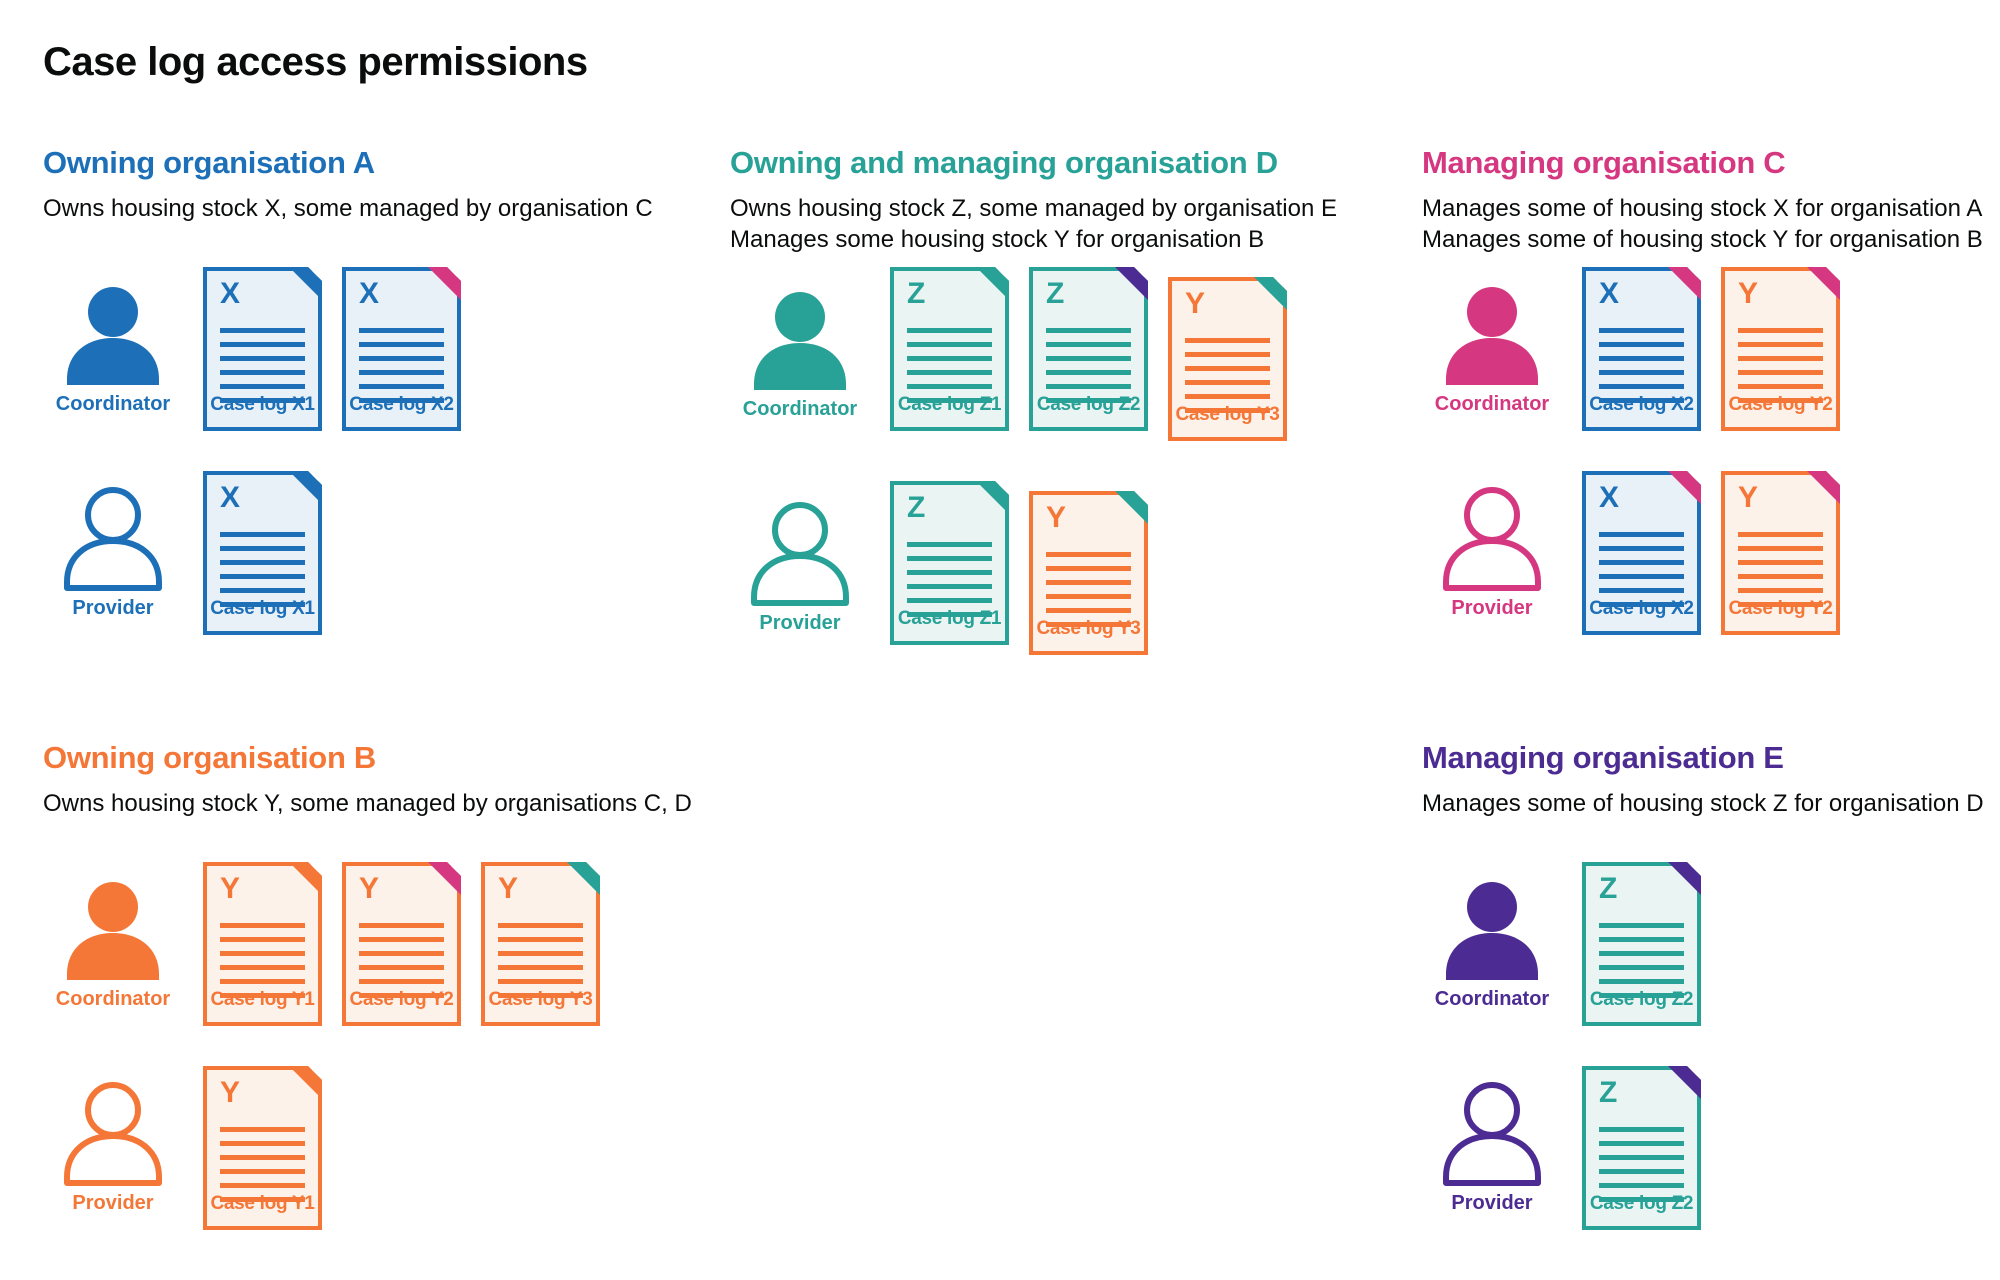 This screenshot has width=2000, height=1280. I want to click on case-log-document: X Case log X2, so click(1641, 349).